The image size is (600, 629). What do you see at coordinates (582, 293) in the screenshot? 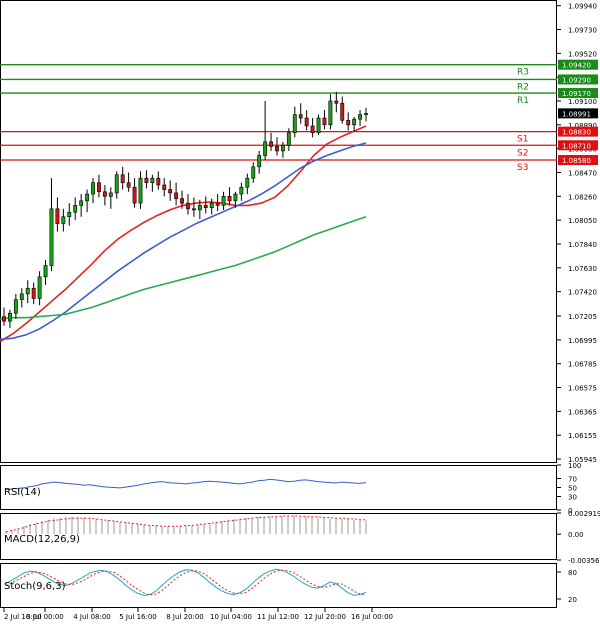
I see `price-tick-label: 1.07420` at bounding box center [582, 293].